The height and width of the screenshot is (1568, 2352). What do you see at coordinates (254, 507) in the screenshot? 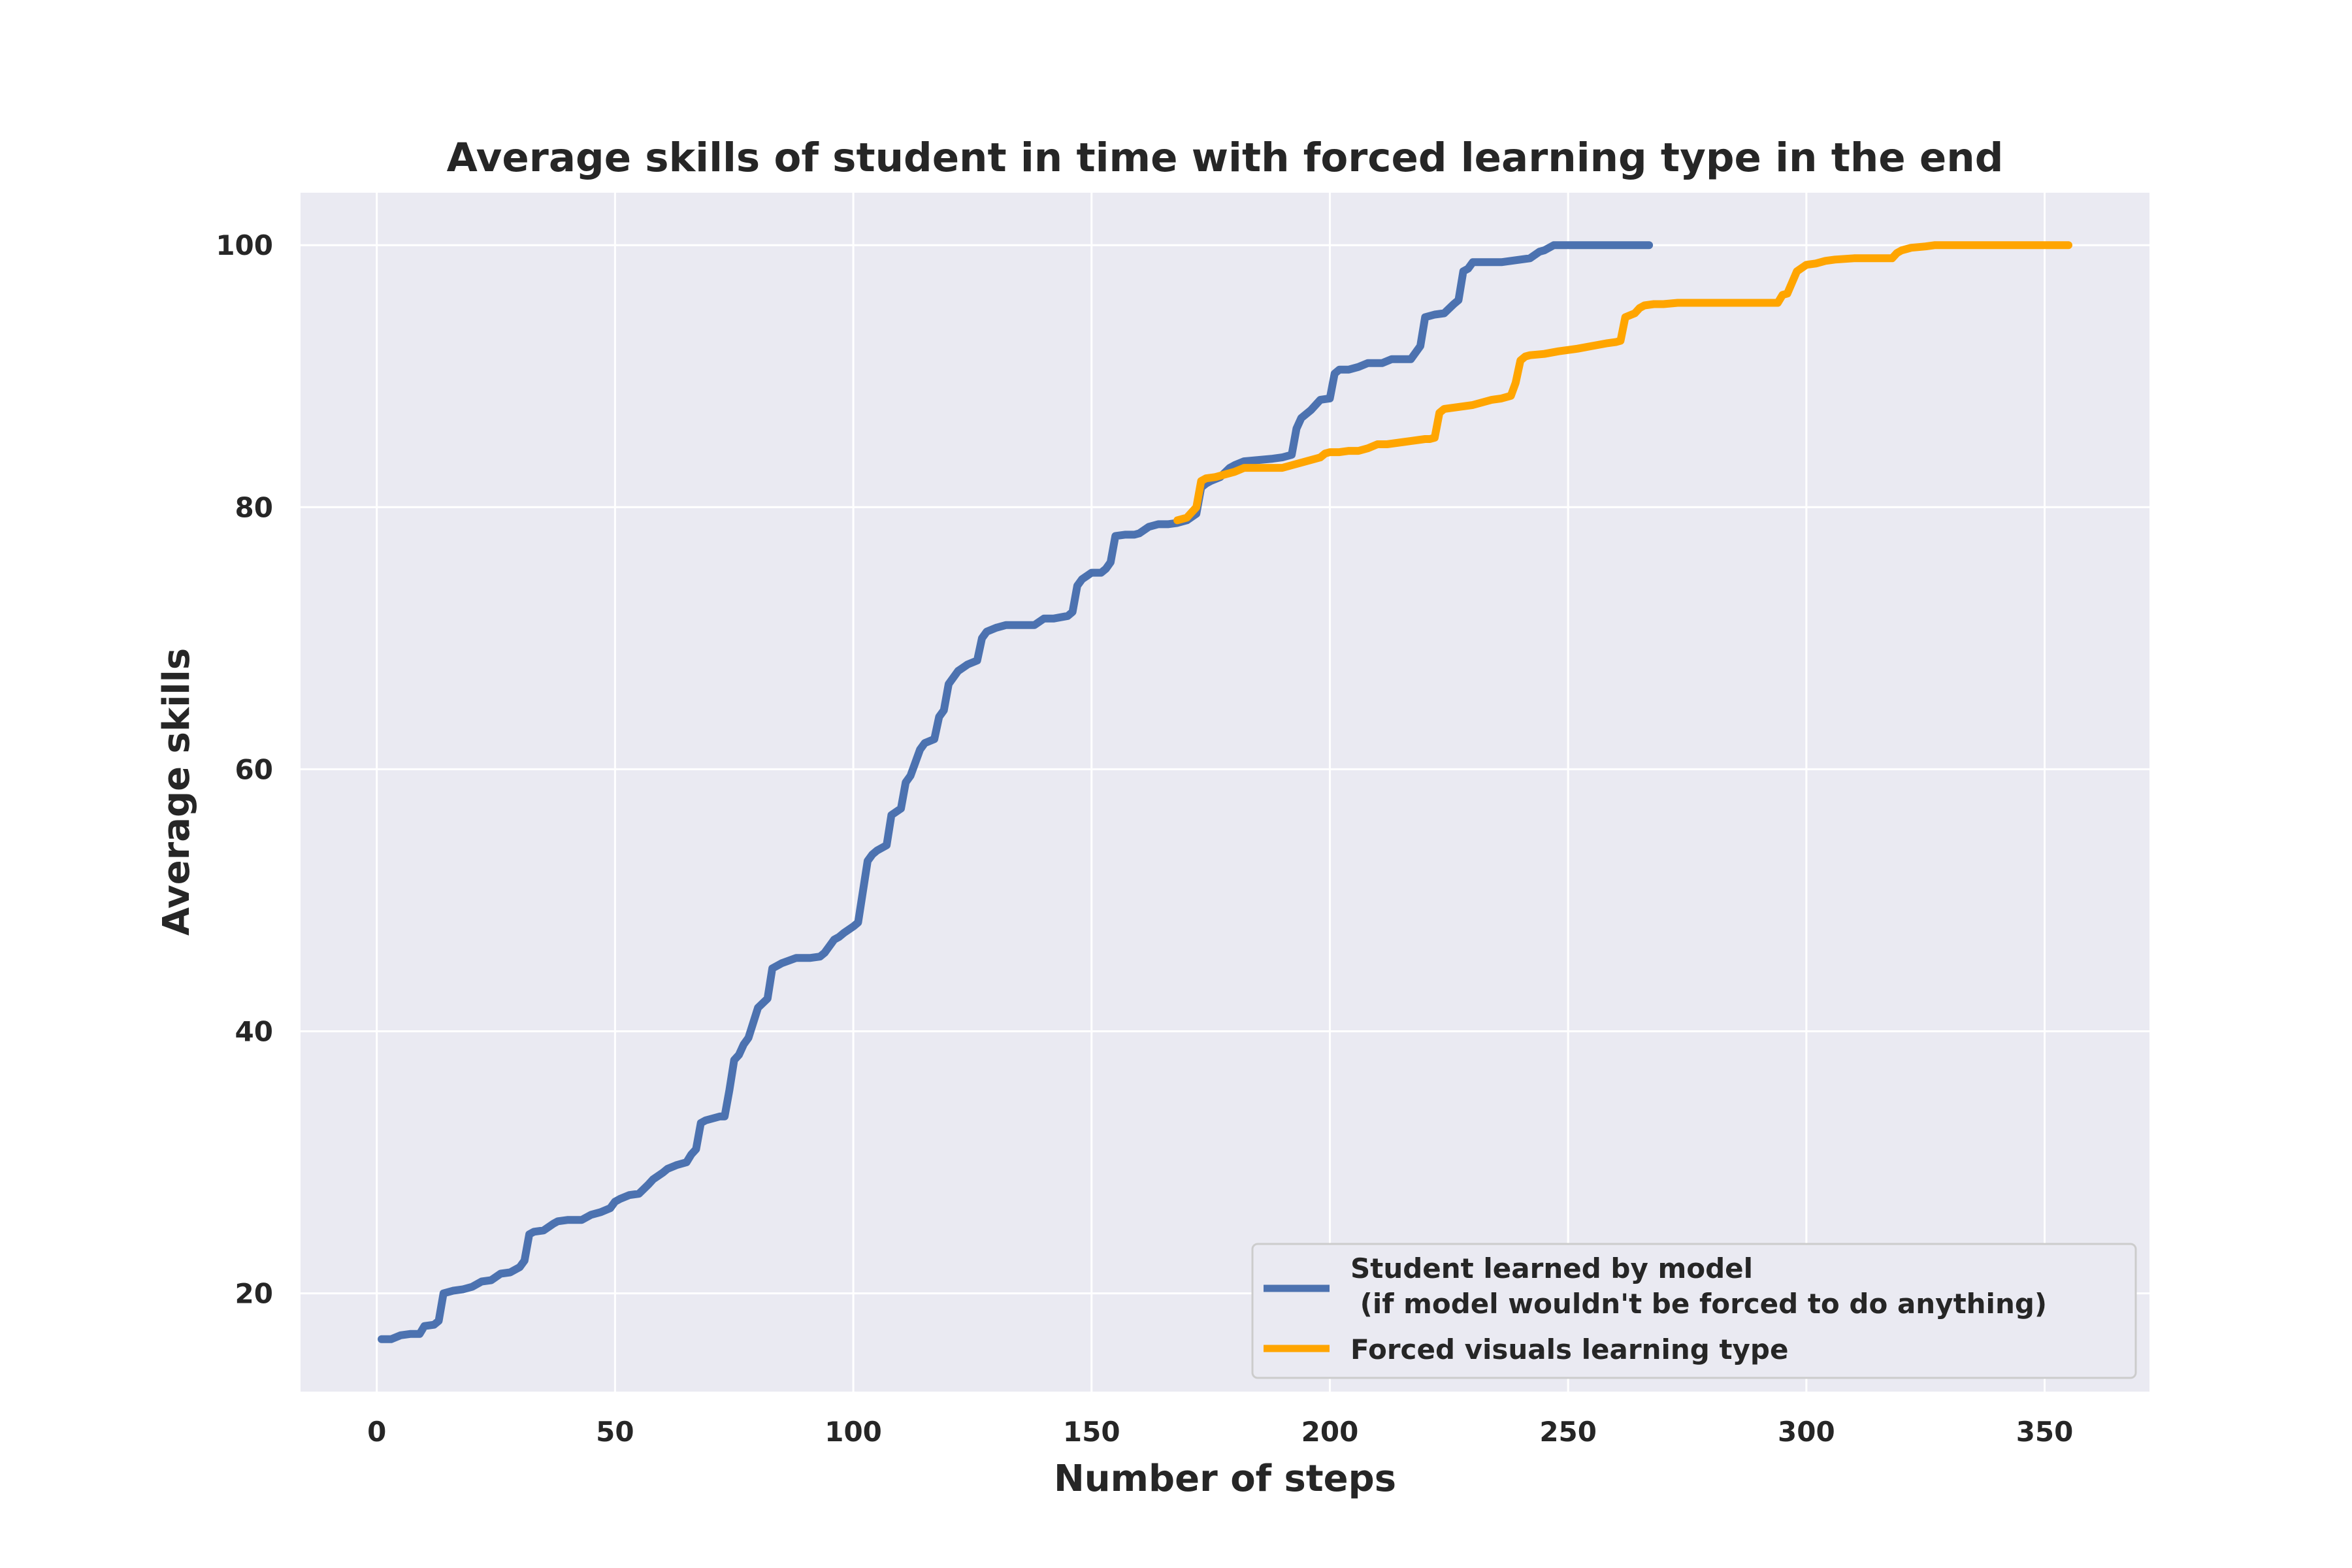
I see `y-tick-label: 80` at bounding box center [254, 507].